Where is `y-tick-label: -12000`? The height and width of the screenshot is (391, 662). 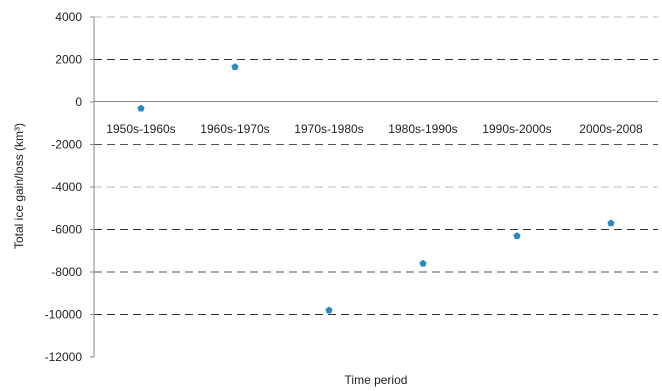
y-tick-label: -12000 is located at coordinates (64, 357).